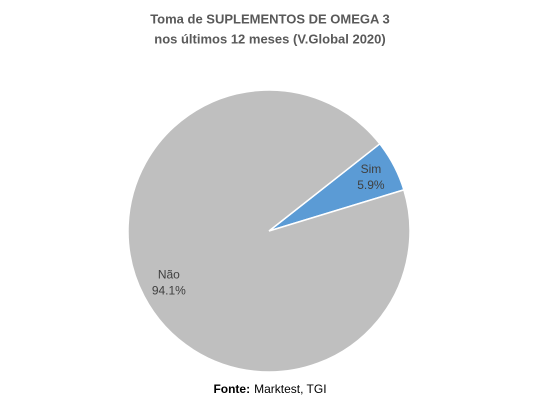  I want to click on source: Fonte: Marktest, TGI, so click(269, 389).